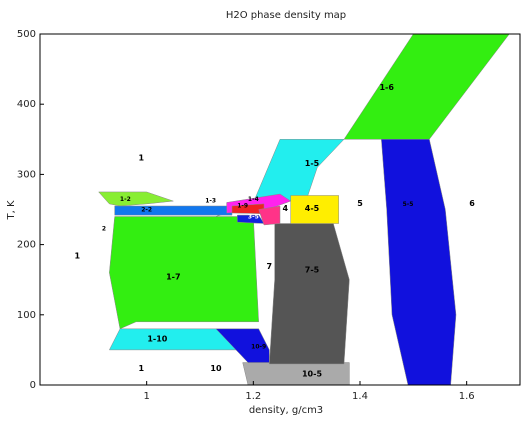  I want to click on region-label: 4, so click(286, 208).